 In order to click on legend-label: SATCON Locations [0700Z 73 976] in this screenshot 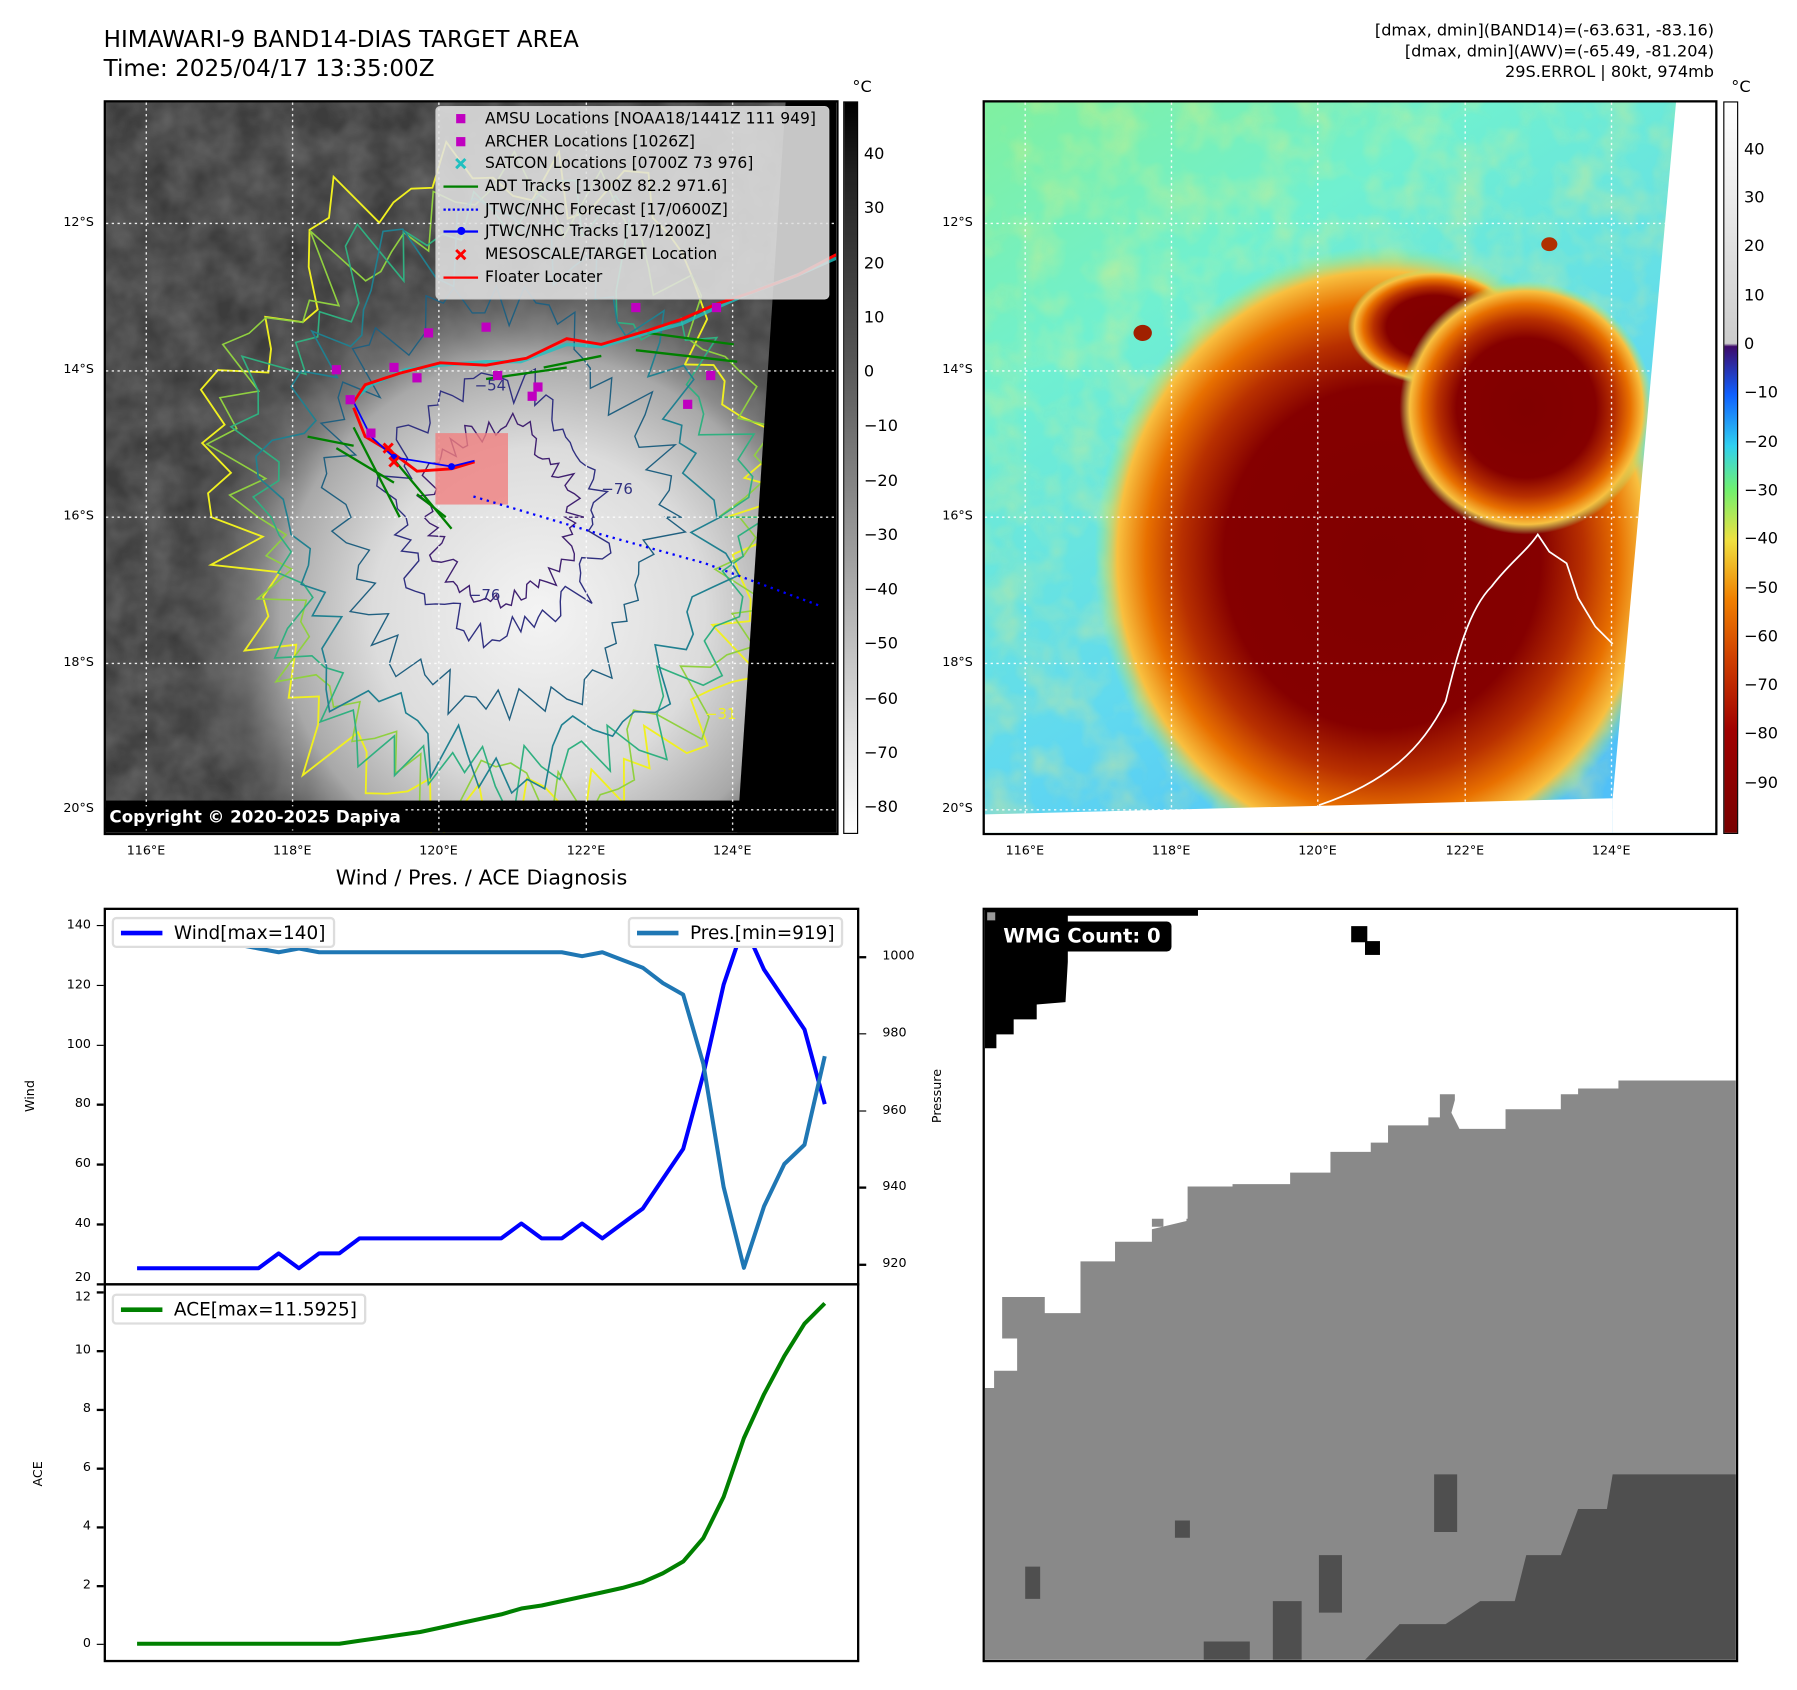, I will do `click(619, 164)`.